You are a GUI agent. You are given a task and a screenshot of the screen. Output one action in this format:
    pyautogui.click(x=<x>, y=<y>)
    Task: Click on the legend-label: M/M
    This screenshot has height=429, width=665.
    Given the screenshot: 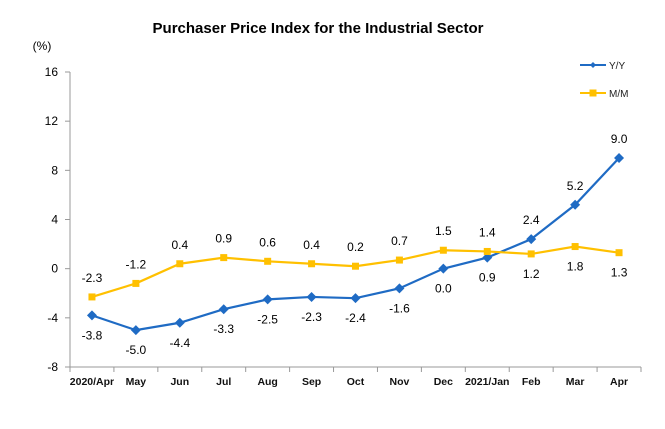 What is the action you would take?
    pyautogui.click(x=618, y=94)
    